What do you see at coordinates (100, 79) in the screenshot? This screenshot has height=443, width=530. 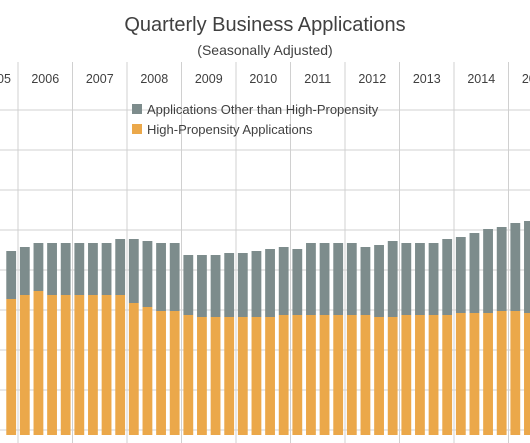 I see `year-label: 2007` at bounding box center [100, 79].